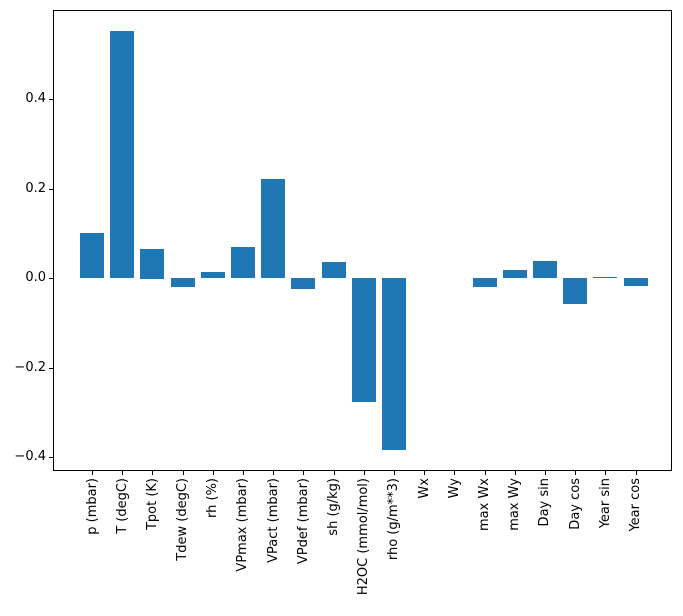 The image size is (683, 616). What do you see at coordinates (273, 520) in the screenshot?
I see `x-axis-category-label: VPact (mbar)` at bounding box center [273, 520].